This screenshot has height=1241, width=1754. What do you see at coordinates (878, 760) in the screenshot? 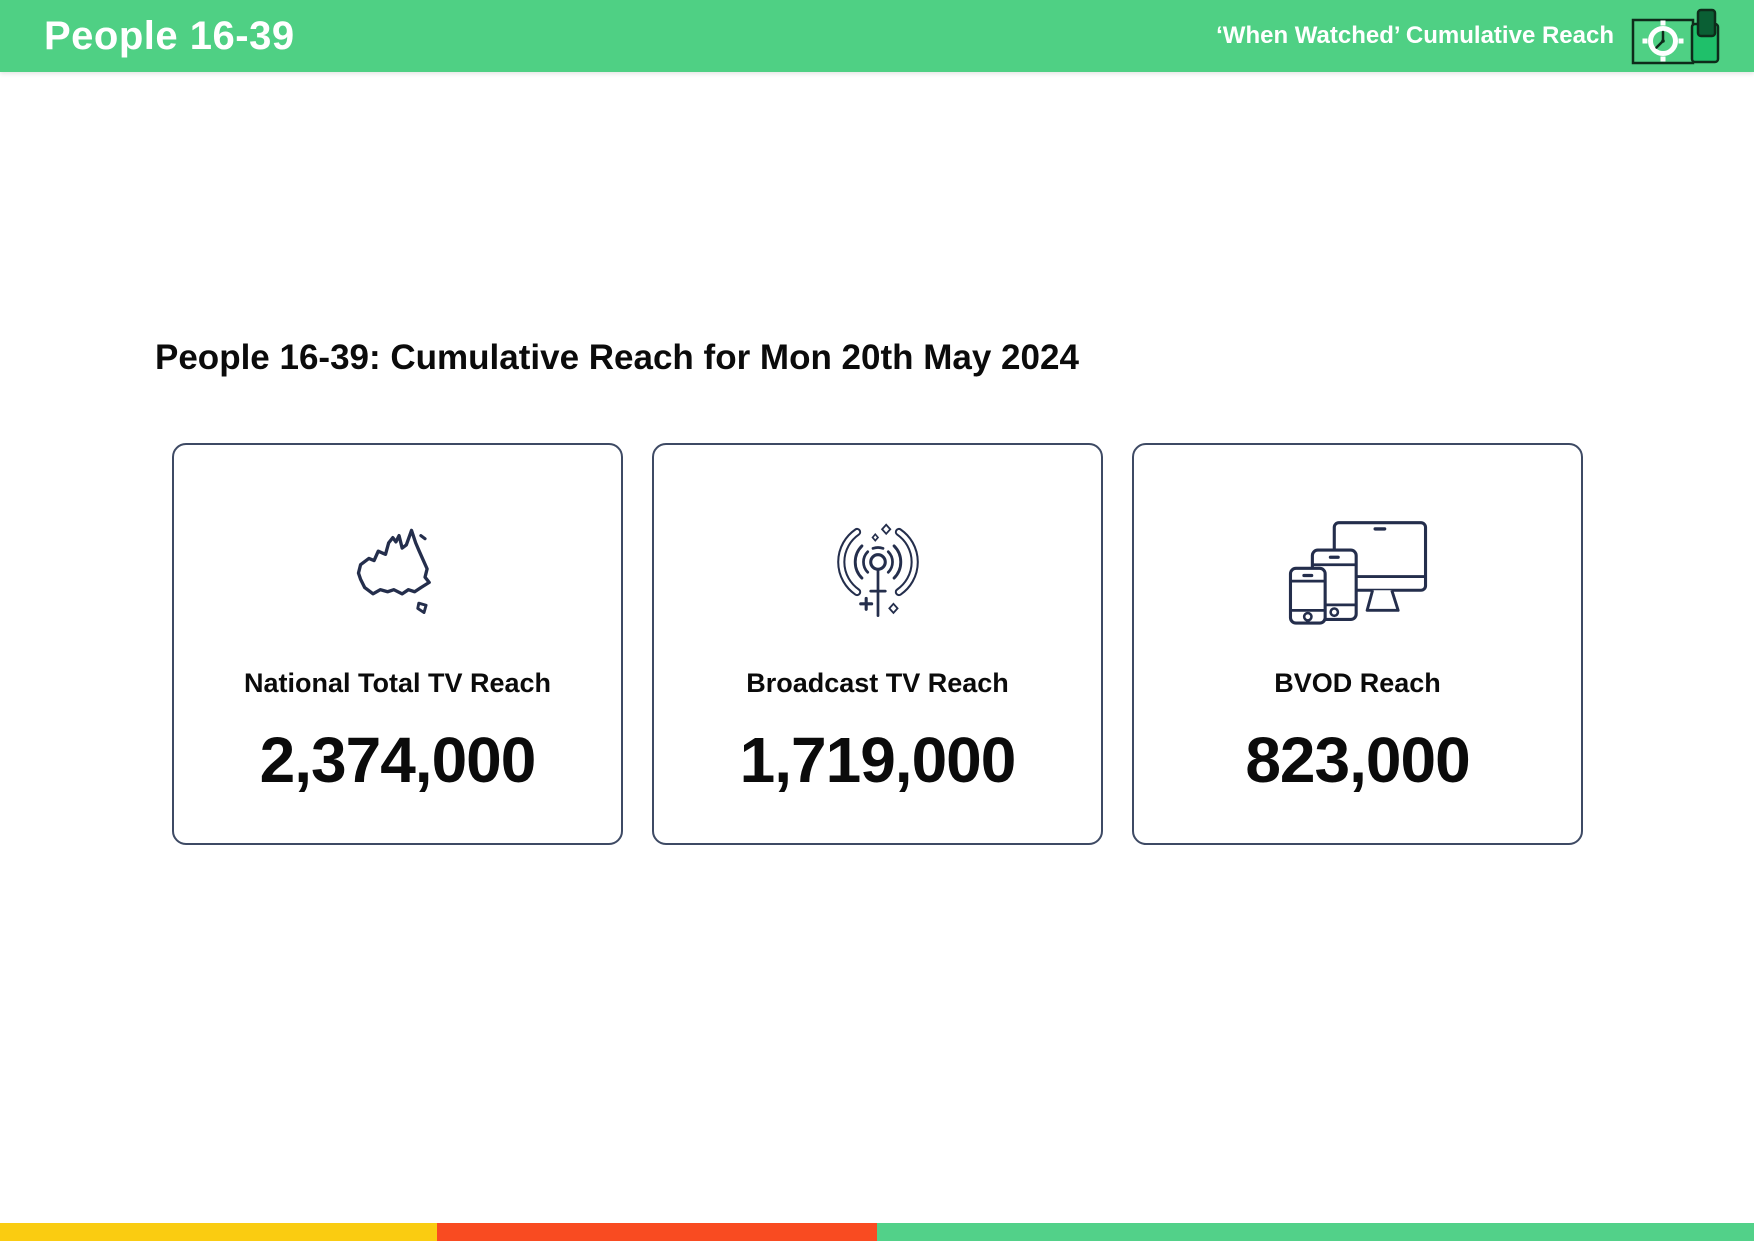
I see `kpi-value: 1,719,000` at bounding box center [878, 760].